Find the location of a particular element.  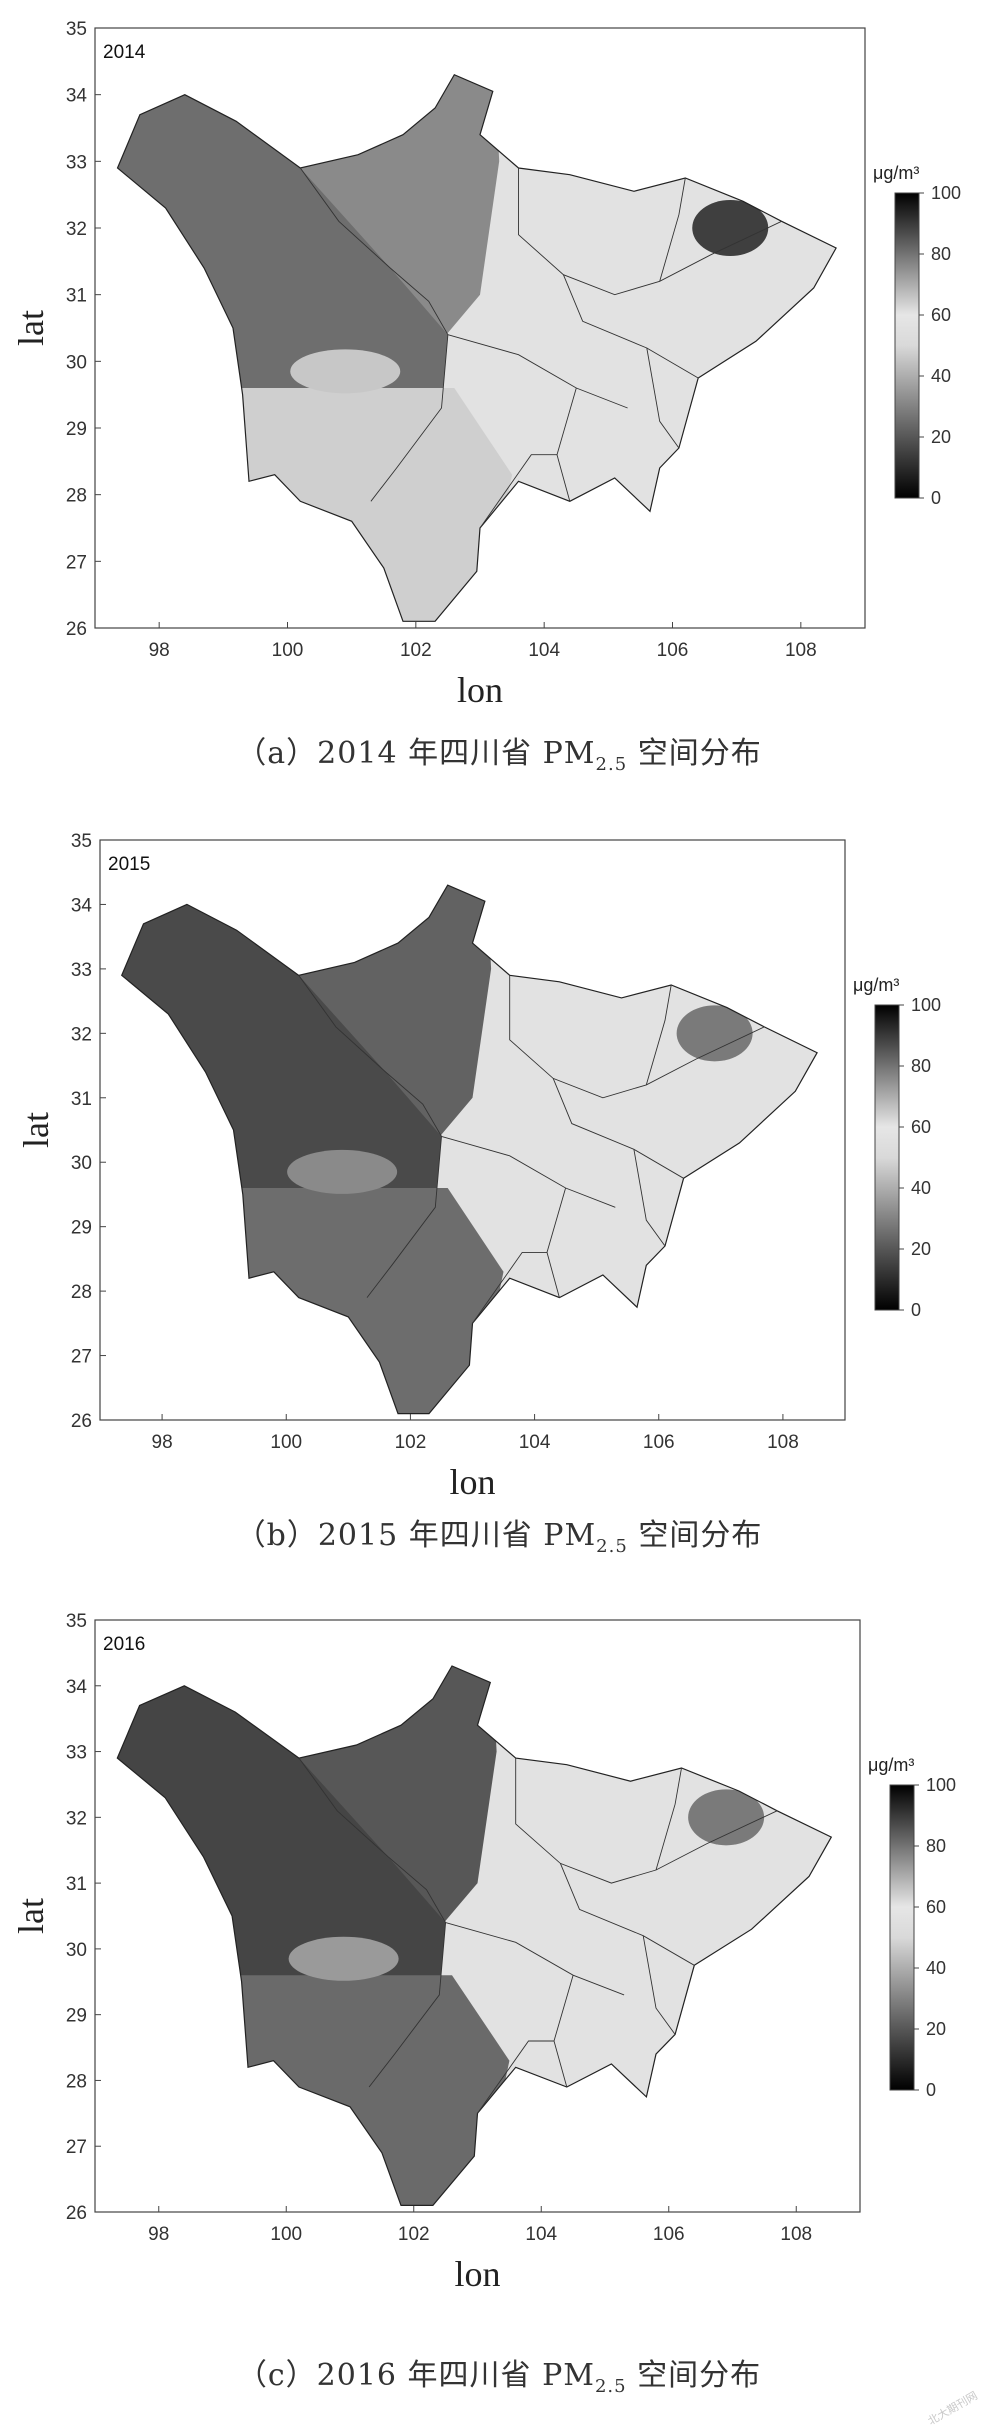

y-tick-label: 32 is located at coordinates (76, 229).